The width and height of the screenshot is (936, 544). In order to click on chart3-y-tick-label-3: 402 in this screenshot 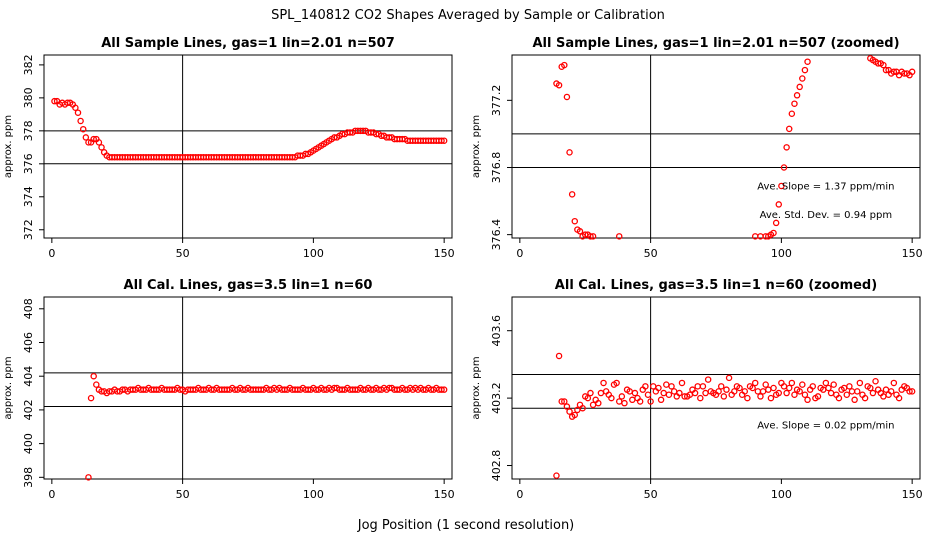, I will do `click(28, 409)`.